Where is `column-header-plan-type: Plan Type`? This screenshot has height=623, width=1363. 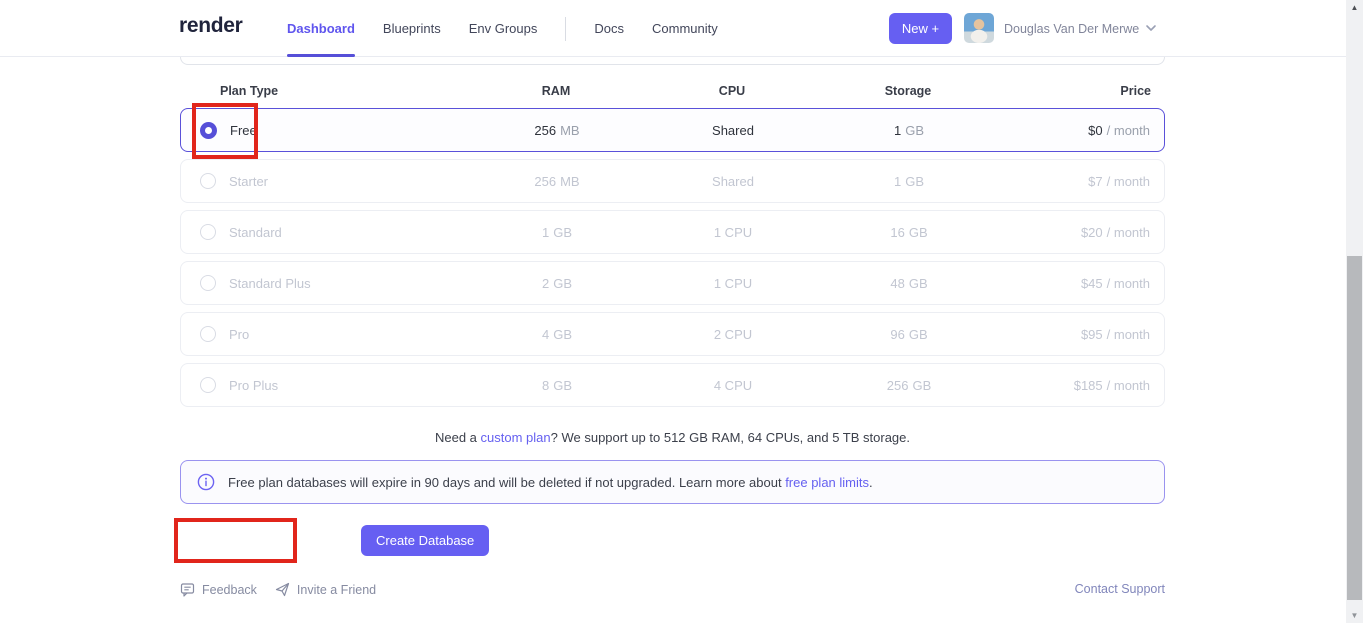
column-header-plan-type: Plan Type is located at coordinates (249, 91).